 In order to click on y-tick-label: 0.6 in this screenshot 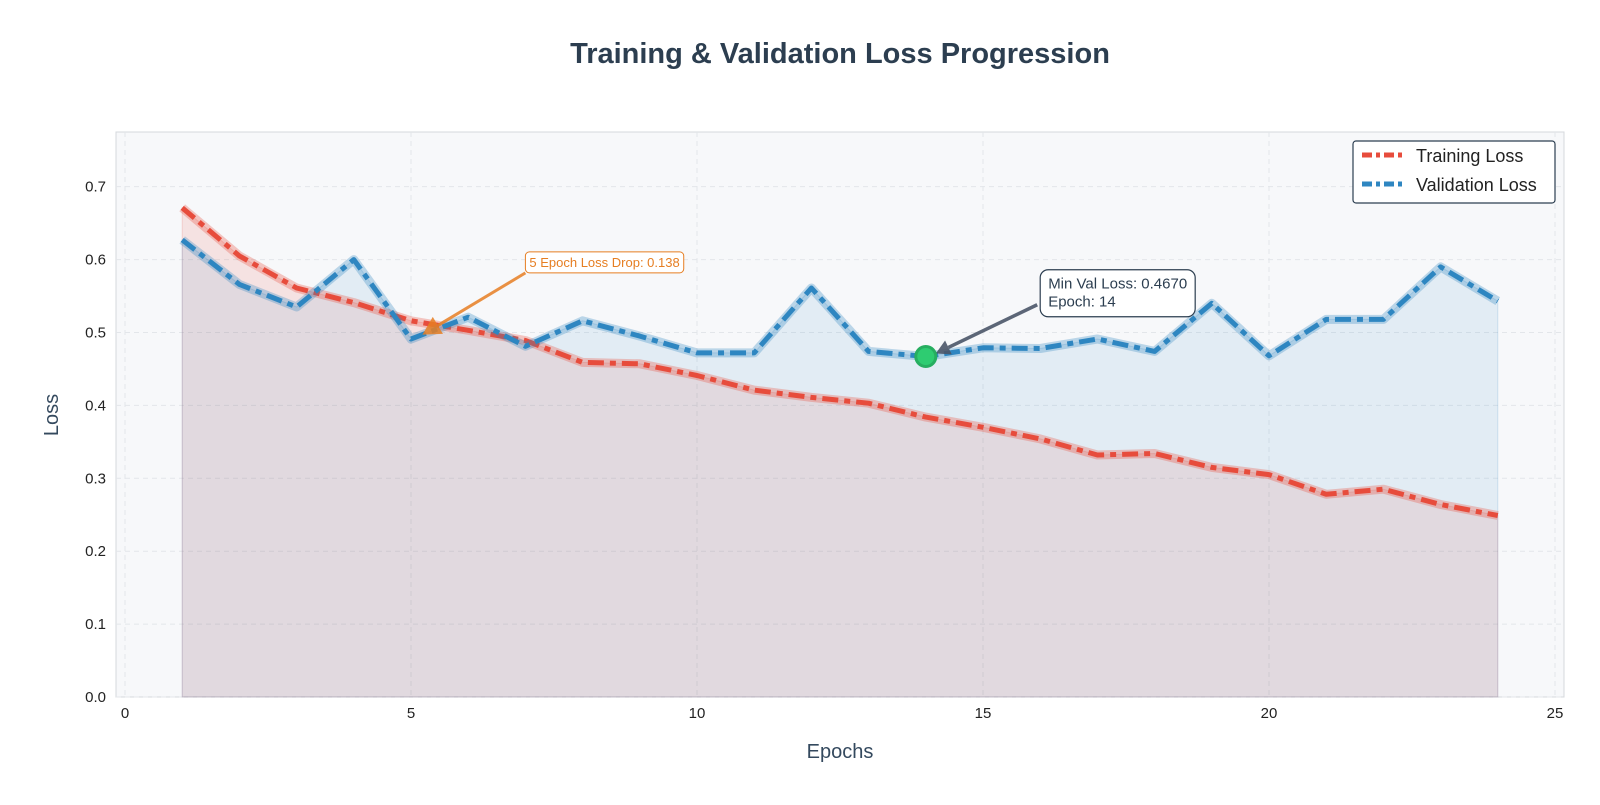, I will do `click(95, 260)`.